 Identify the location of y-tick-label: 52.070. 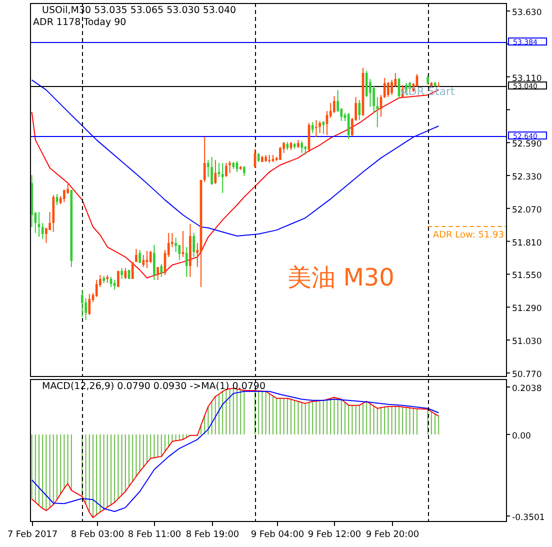
(527, 210).